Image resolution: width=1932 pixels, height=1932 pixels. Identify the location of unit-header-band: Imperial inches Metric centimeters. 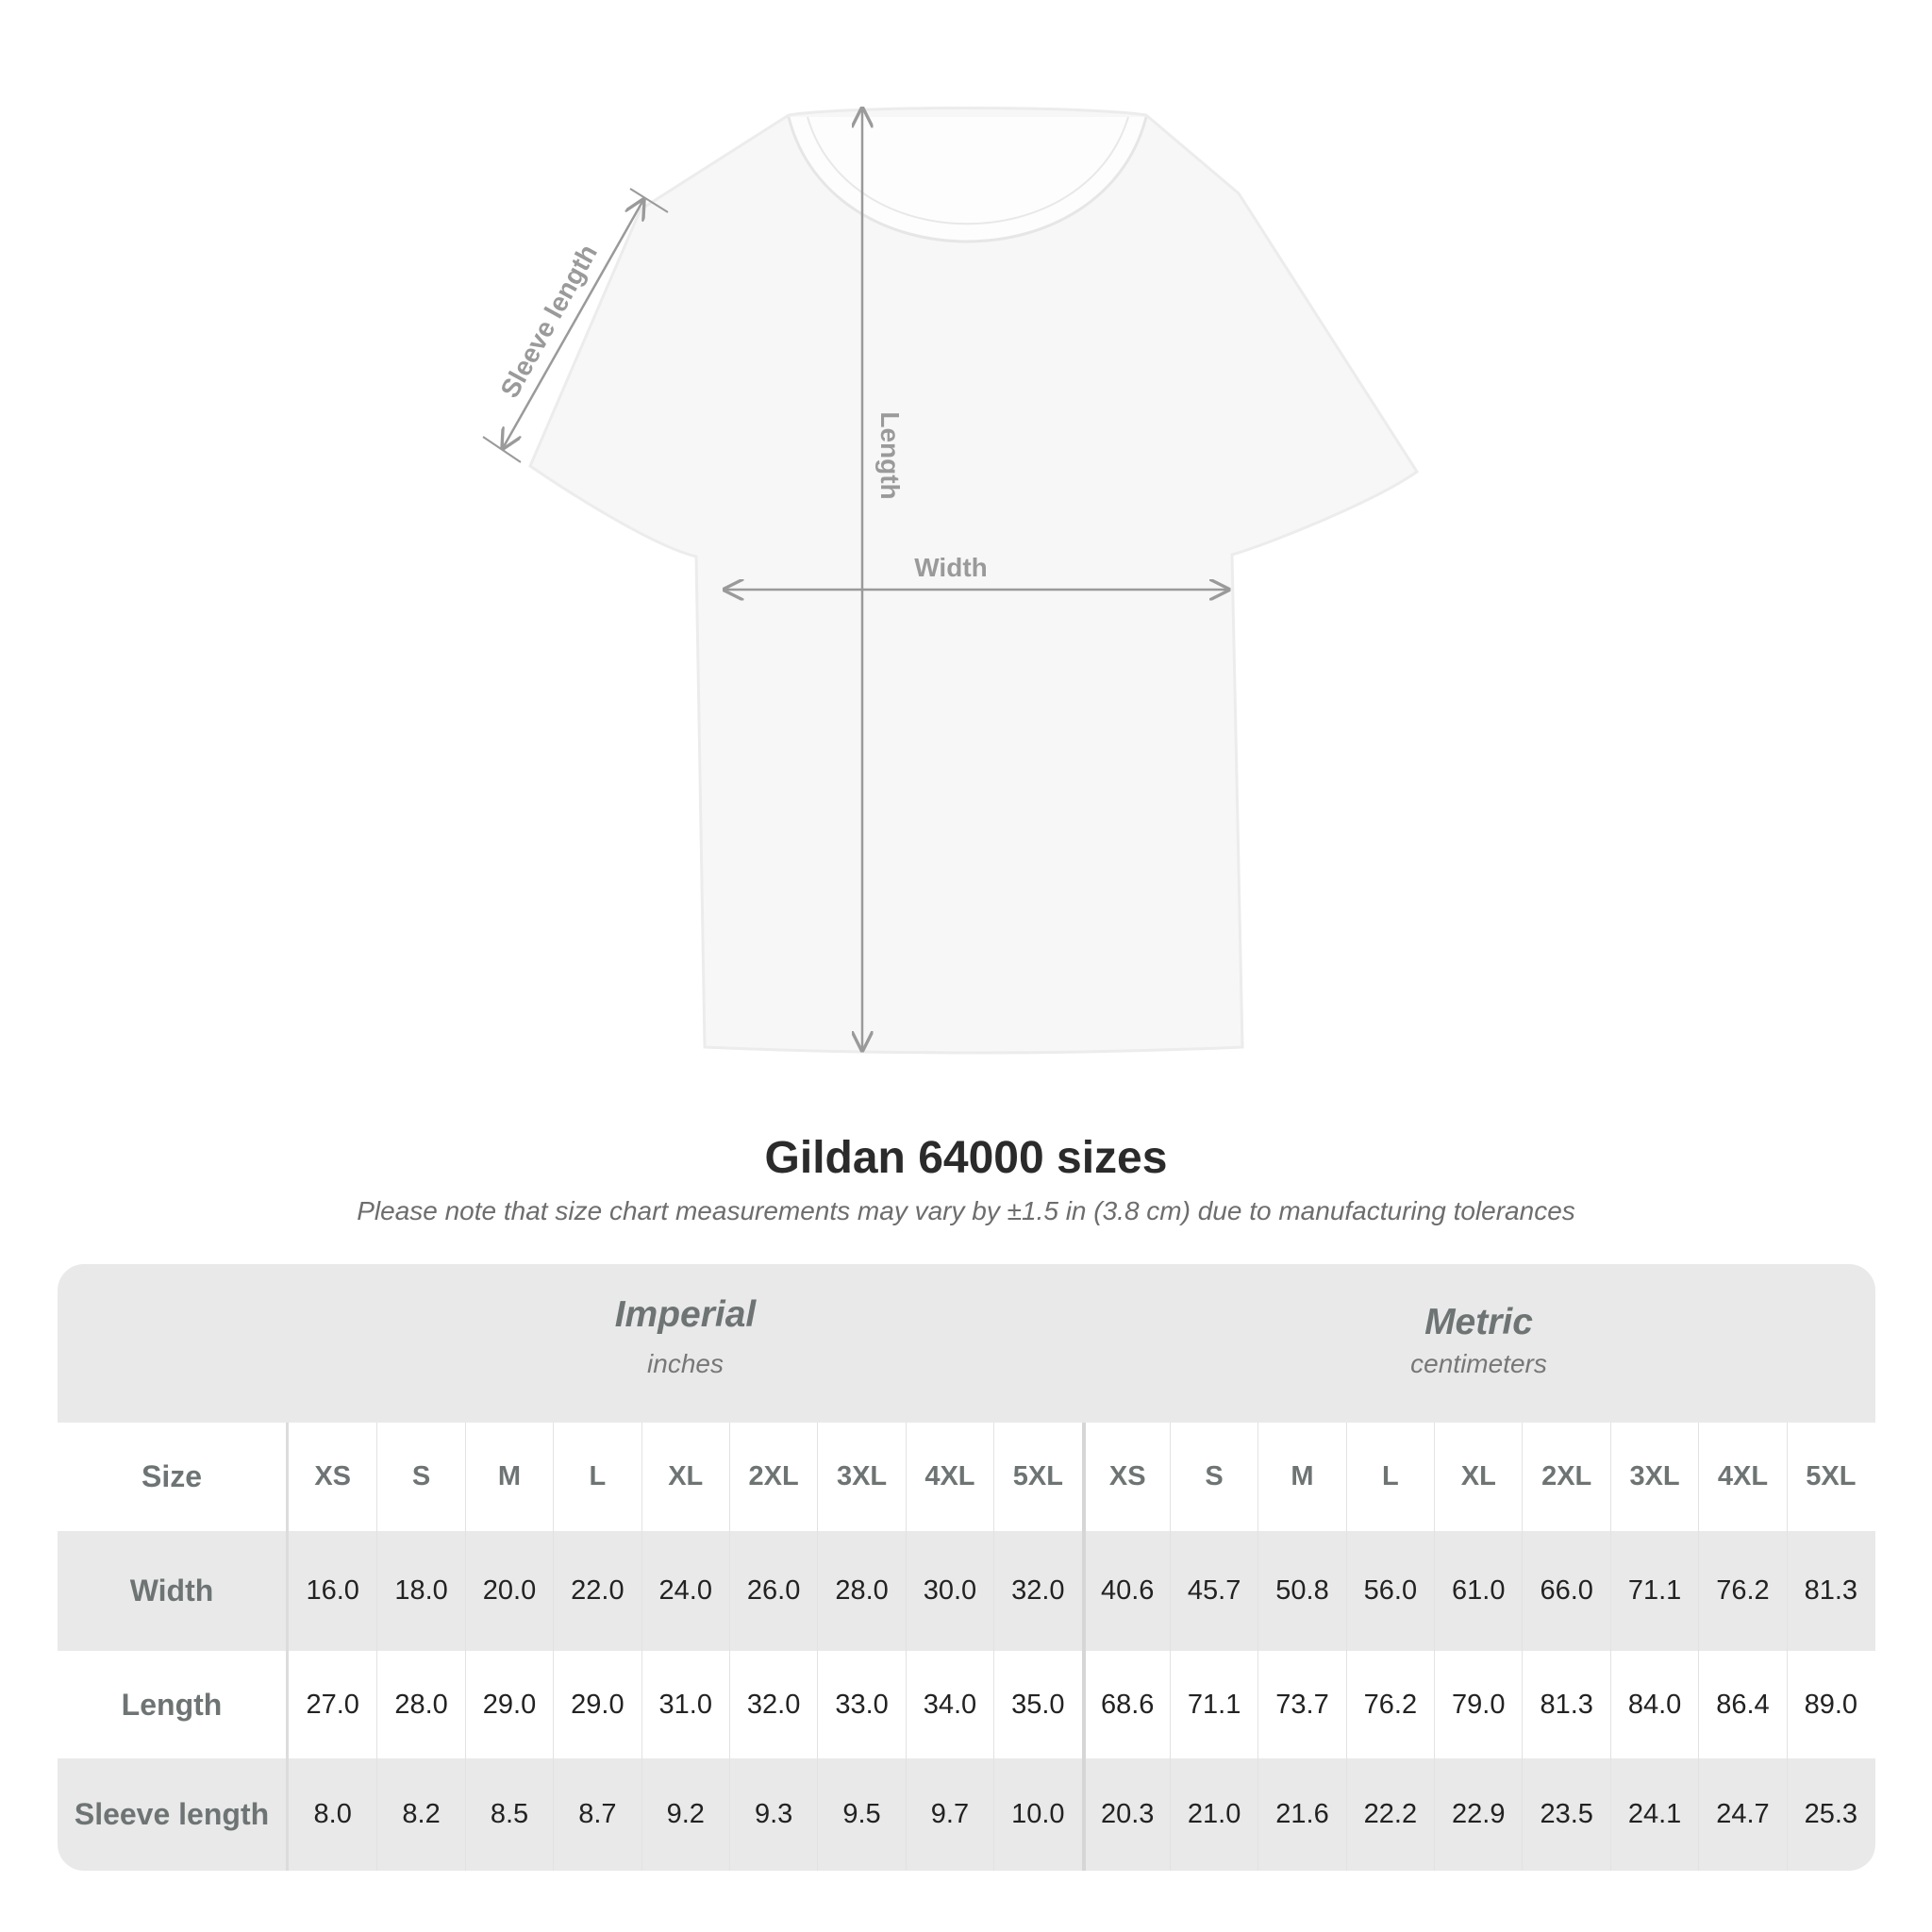
(967, 1343).